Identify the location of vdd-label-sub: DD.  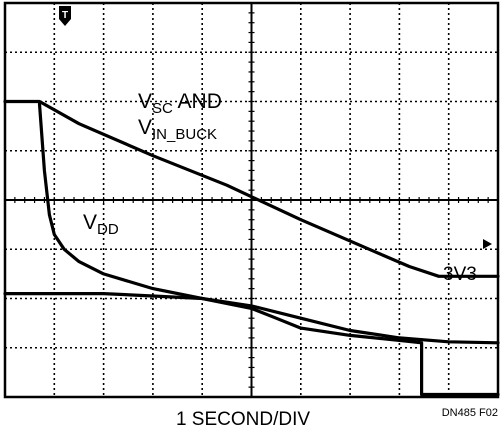
(108, 229).